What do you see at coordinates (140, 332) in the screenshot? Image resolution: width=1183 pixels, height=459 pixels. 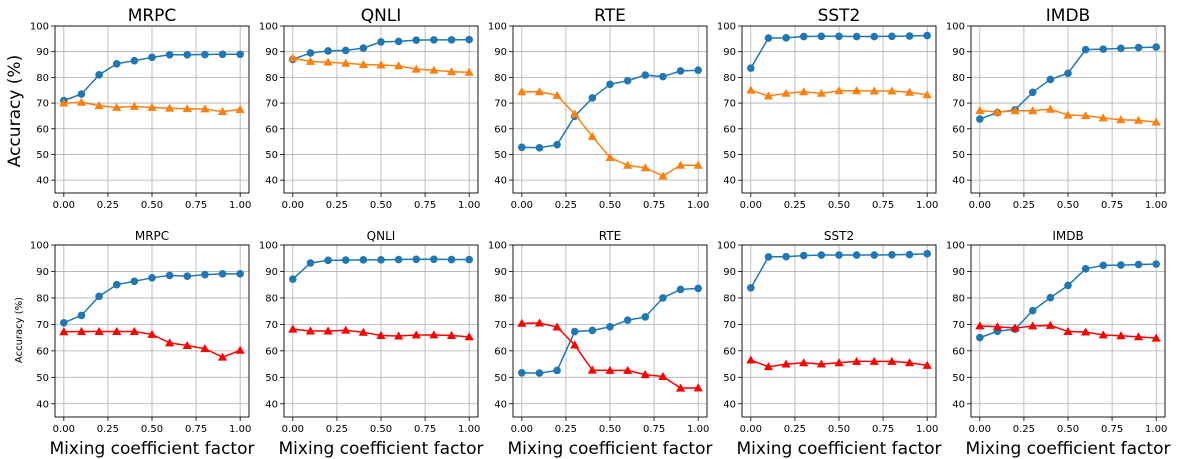 I see `subplot-mrpc-bottom: 40 50 60 70 80 90 100 0.00 0.25 0.50 0.75 1.00 MRPC` at bounding box center [140, 332].